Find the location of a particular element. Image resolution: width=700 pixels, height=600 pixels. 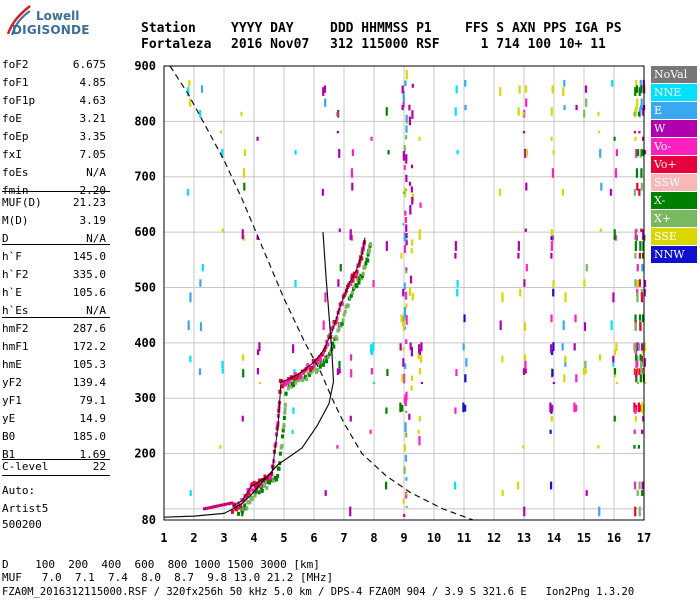

param-name: hmE is located at coordinates (12, 364).